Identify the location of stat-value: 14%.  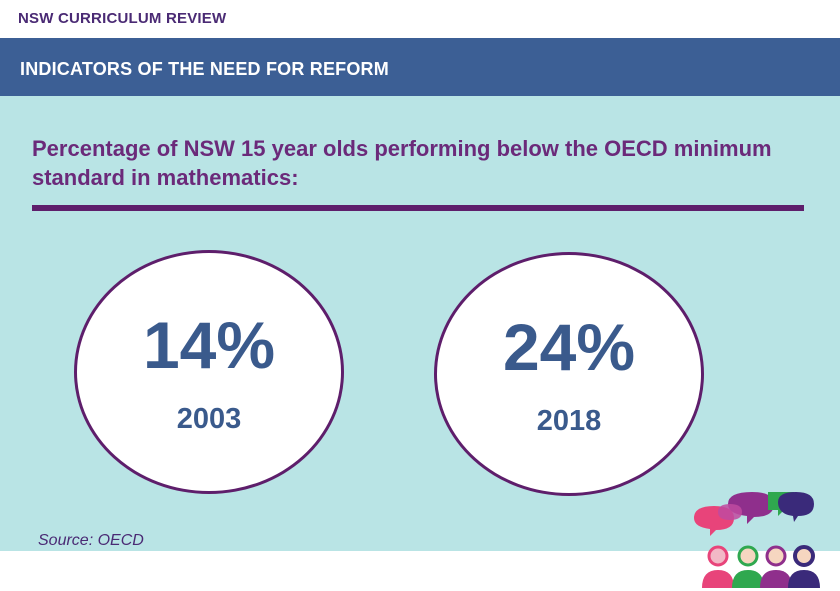
(209, 345).